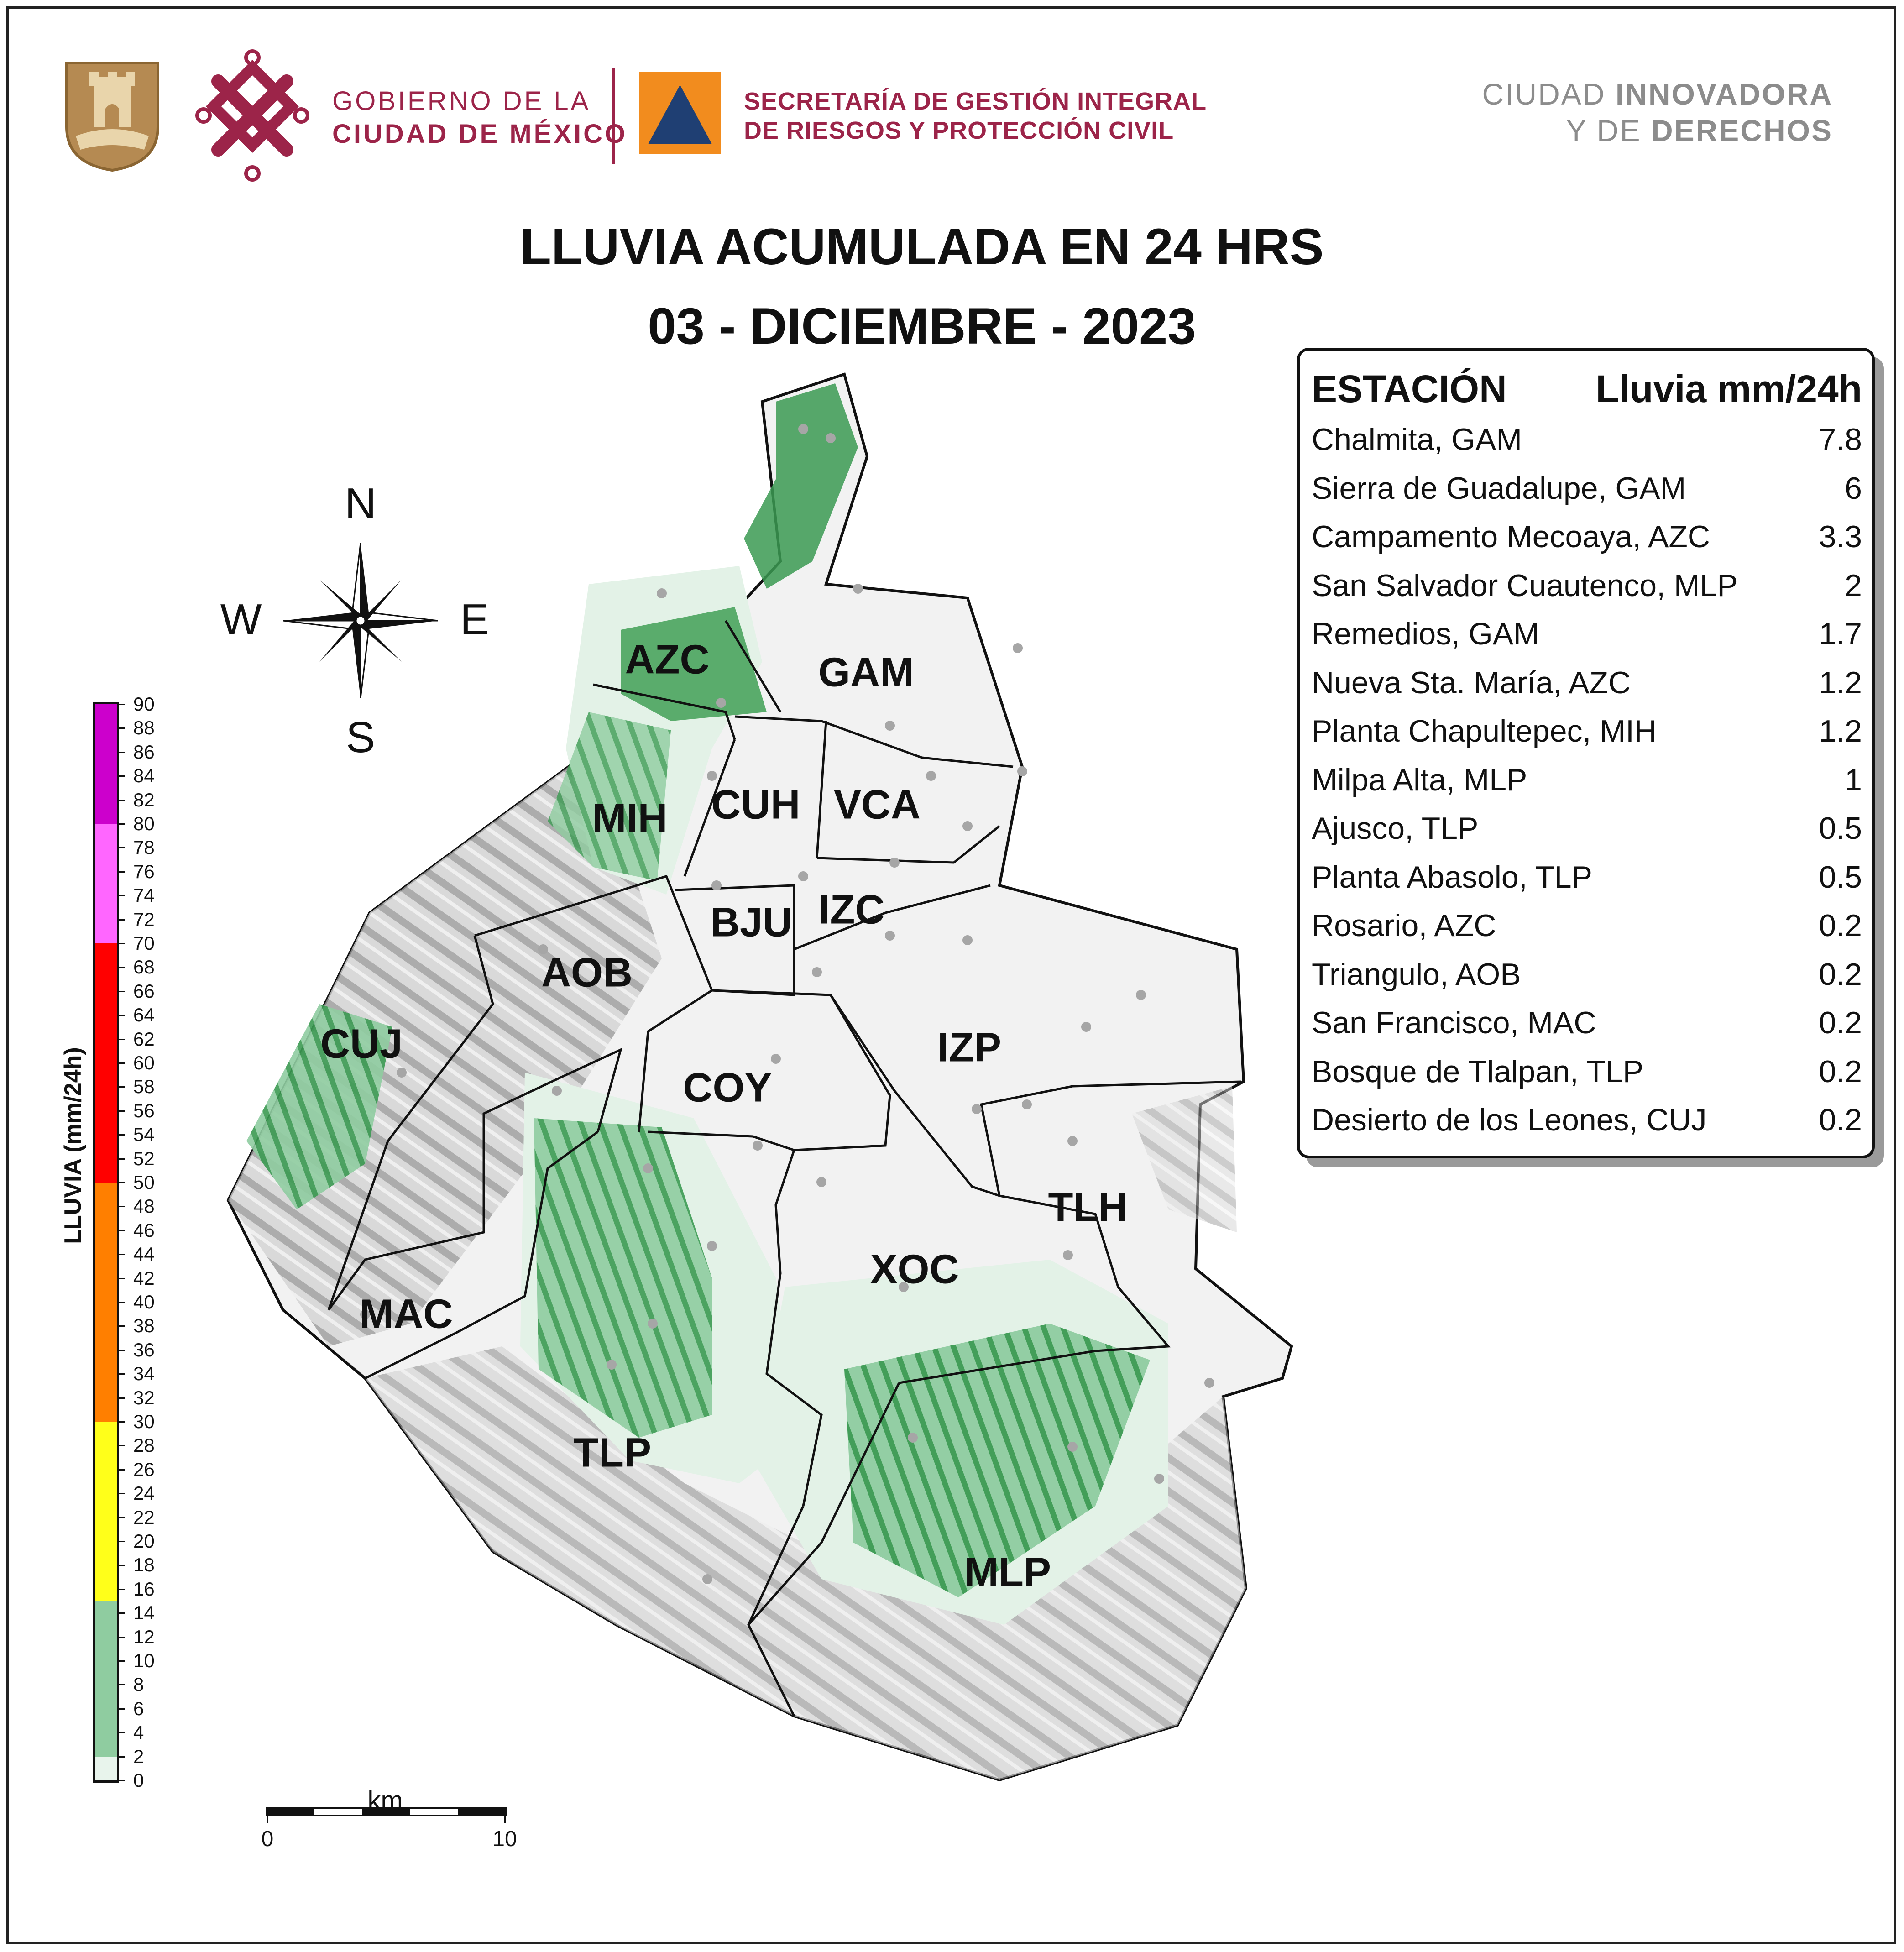 This screenshot has width=1904, height=1952. What do you see at coordinates (587, 973) in the screenshot?
I see `municipality-label-aob: AOB` at bounding box center [587, 973].